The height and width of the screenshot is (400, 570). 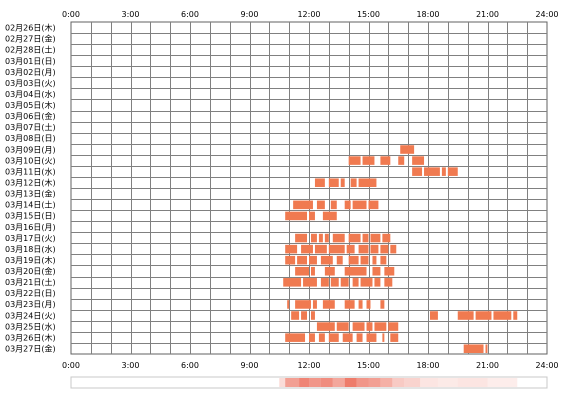 I want to click on row-label: 03月08日(日), so click(x=30, y=138).